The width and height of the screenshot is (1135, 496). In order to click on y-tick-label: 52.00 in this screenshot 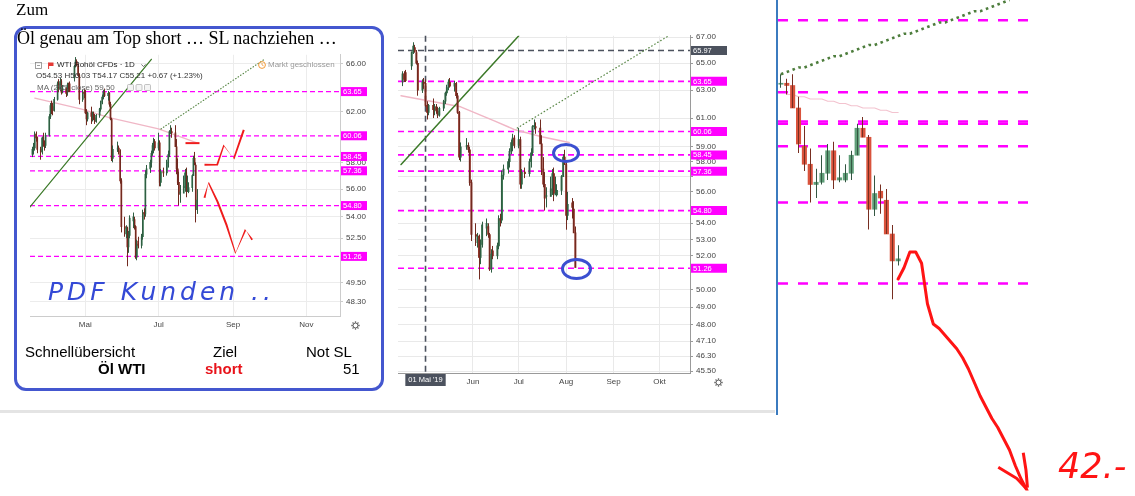, I will do `click(706, 256)`.